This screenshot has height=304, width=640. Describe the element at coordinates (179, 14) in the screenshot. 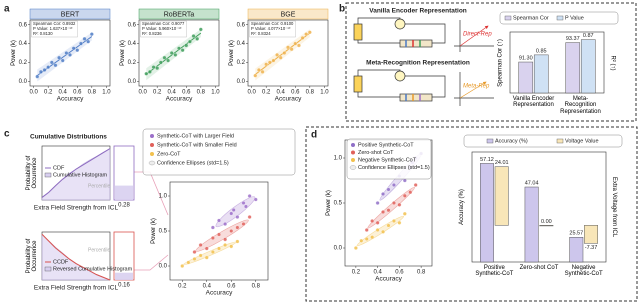

I see `chart-title: RoBERTa` at that location.